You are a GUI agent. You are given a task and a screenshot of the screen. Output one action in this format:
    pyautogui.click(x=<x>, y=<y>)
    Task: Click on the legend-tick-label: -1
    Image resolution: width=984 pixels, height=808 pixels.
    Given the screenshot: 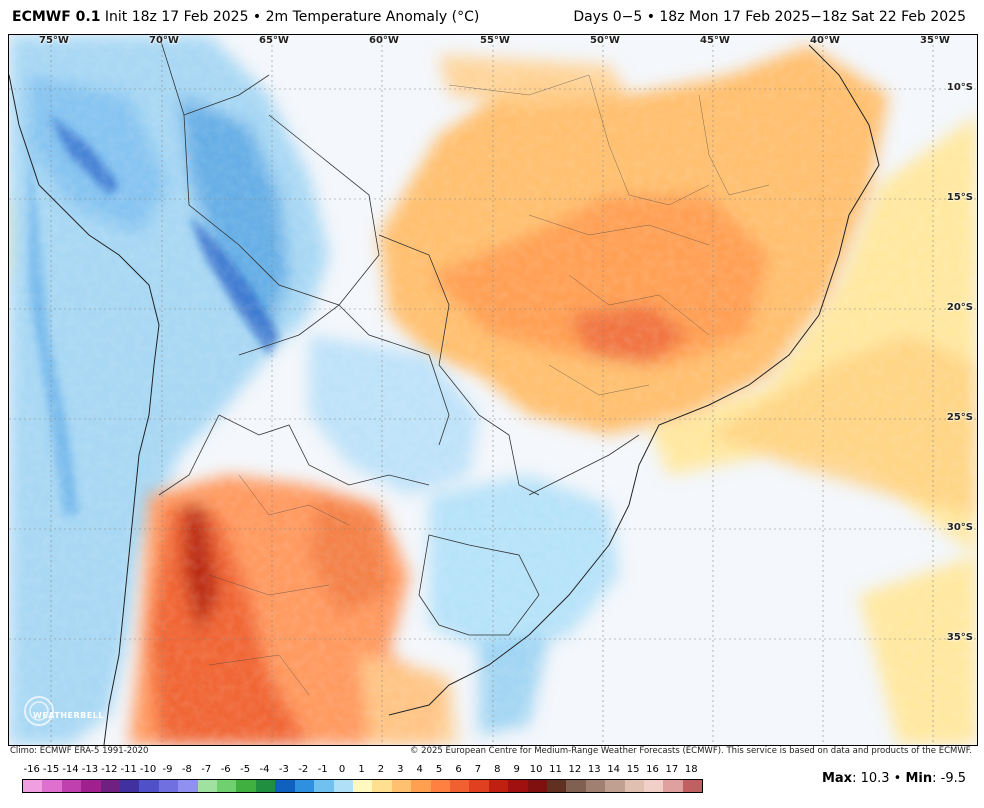 What is the action you would take?
    pyautogui.click(x=322, y=769)
    